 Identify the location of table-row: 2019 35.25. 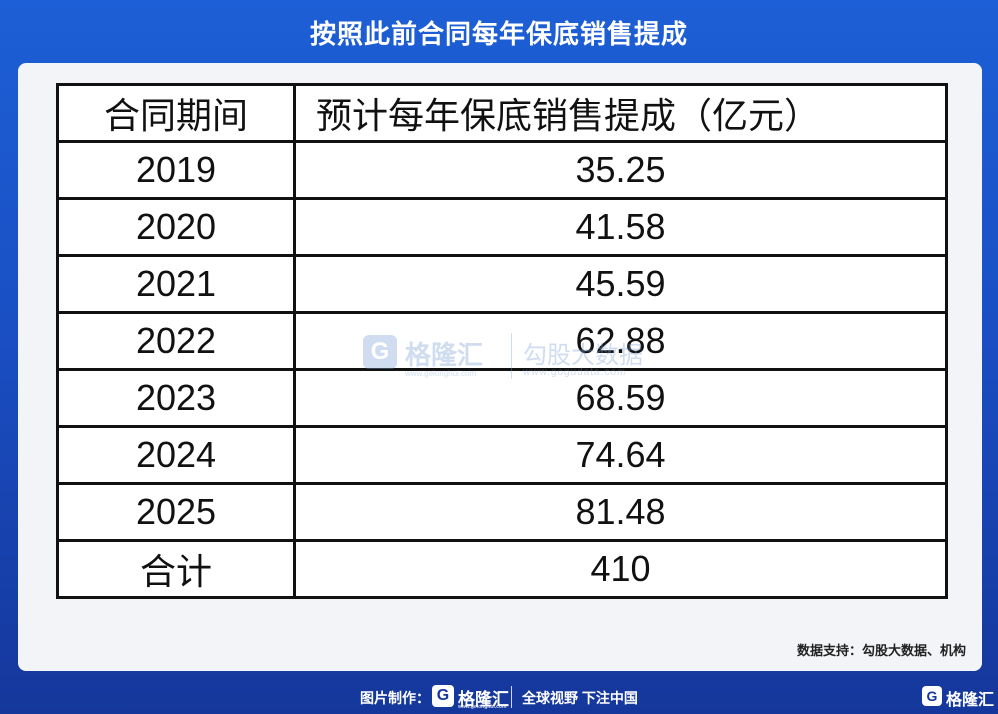
(502, 170).